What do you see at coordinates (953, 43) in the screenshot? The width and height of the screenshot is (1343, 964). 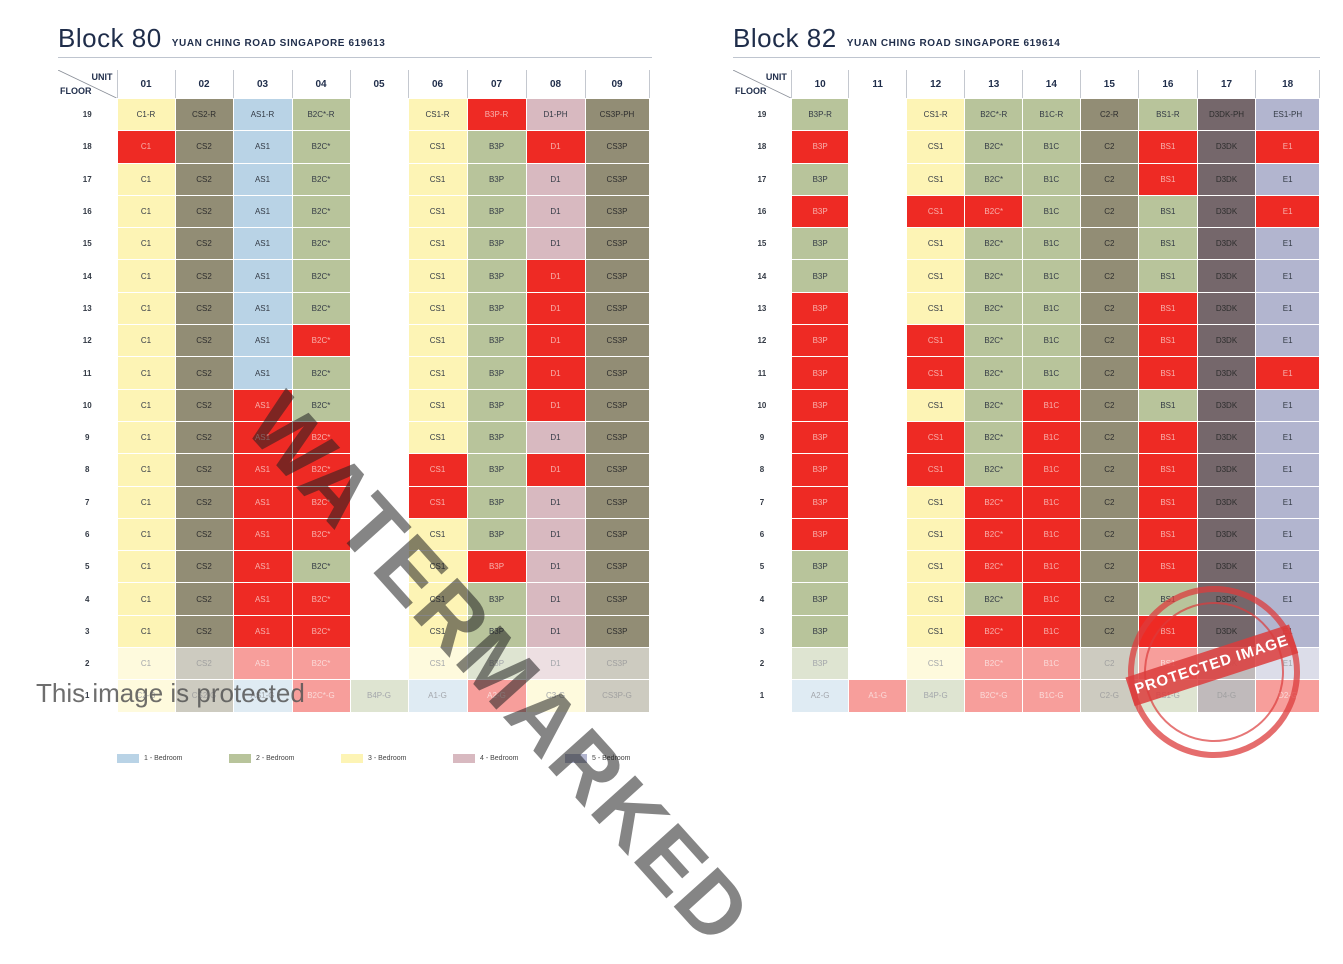 I see `block-address: YUAN CHING ROAD SINGAPORE 619614` at bounding box center [953, 43].